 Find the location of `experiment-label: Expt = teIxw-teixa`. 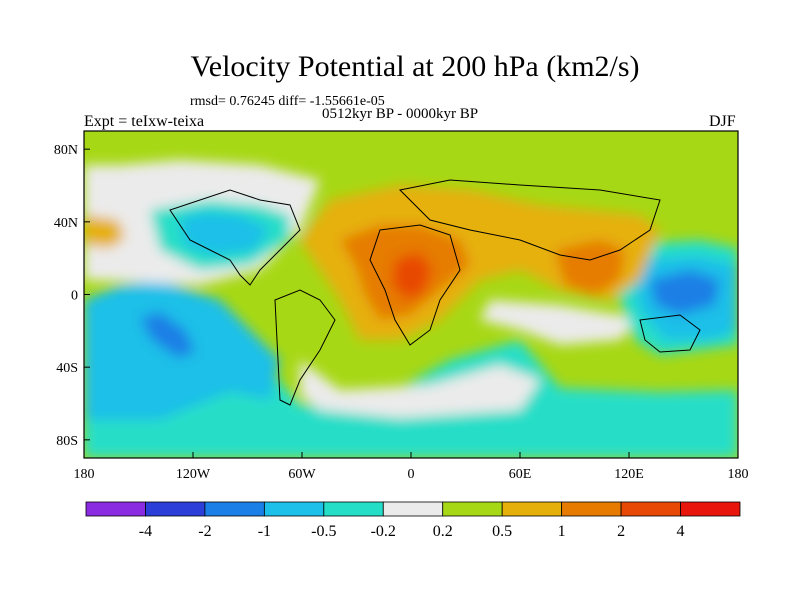

experiment-label: Expt = teIxw-teixa is located at coordinates (144, 121).